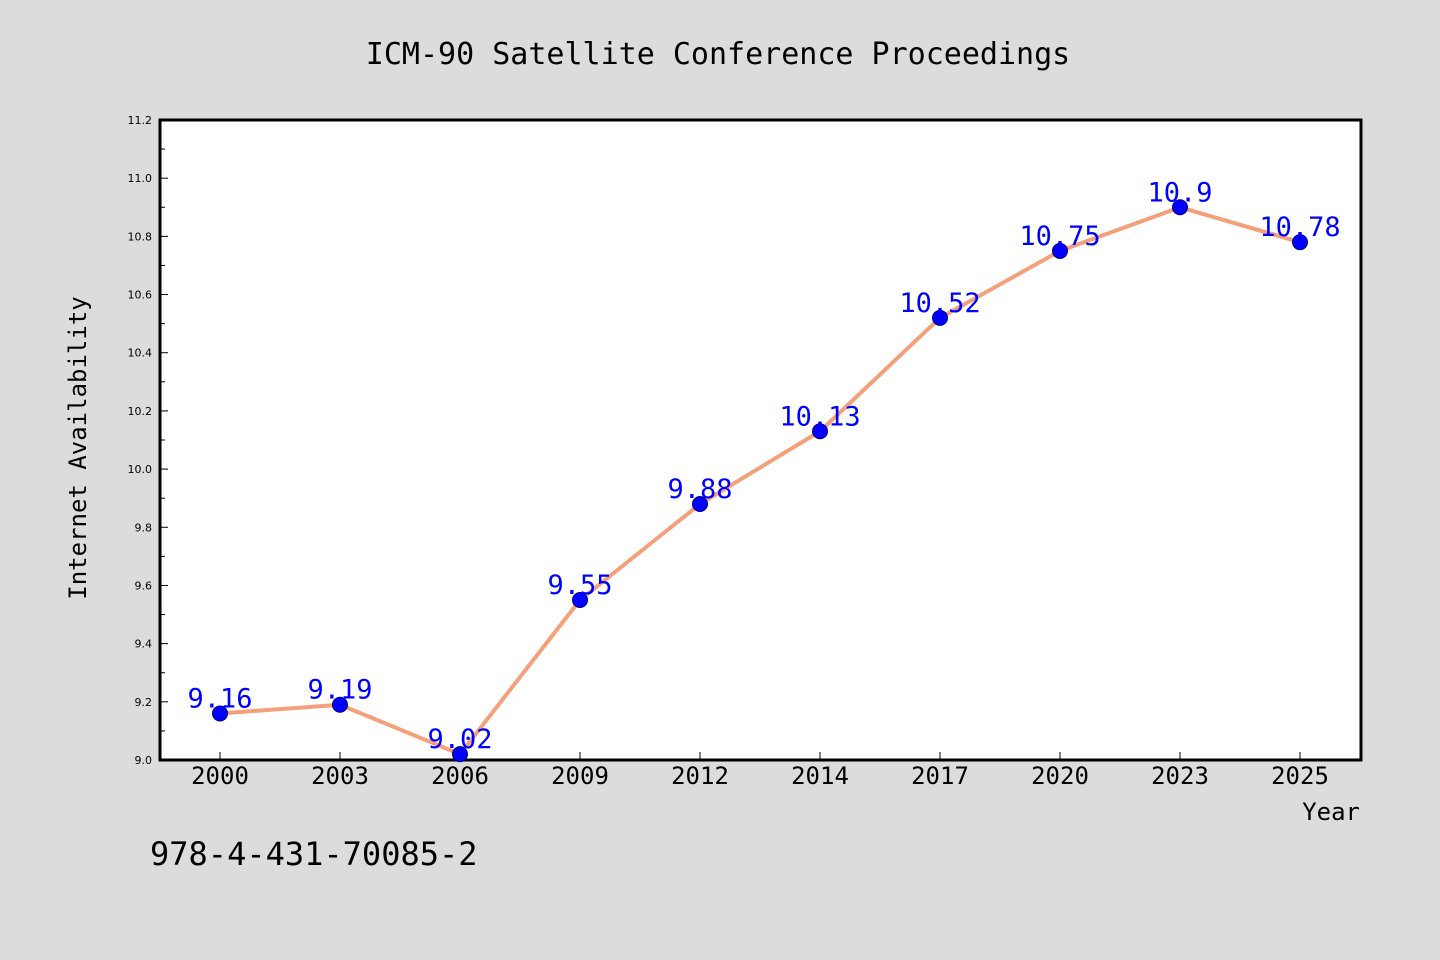 This screenshot has height=960, width=1440. What do you see at coordinates (314, 854) in the screenshot?
I see `footer-code: 978-4-431-70085-2` at bounding box center [314, 854].